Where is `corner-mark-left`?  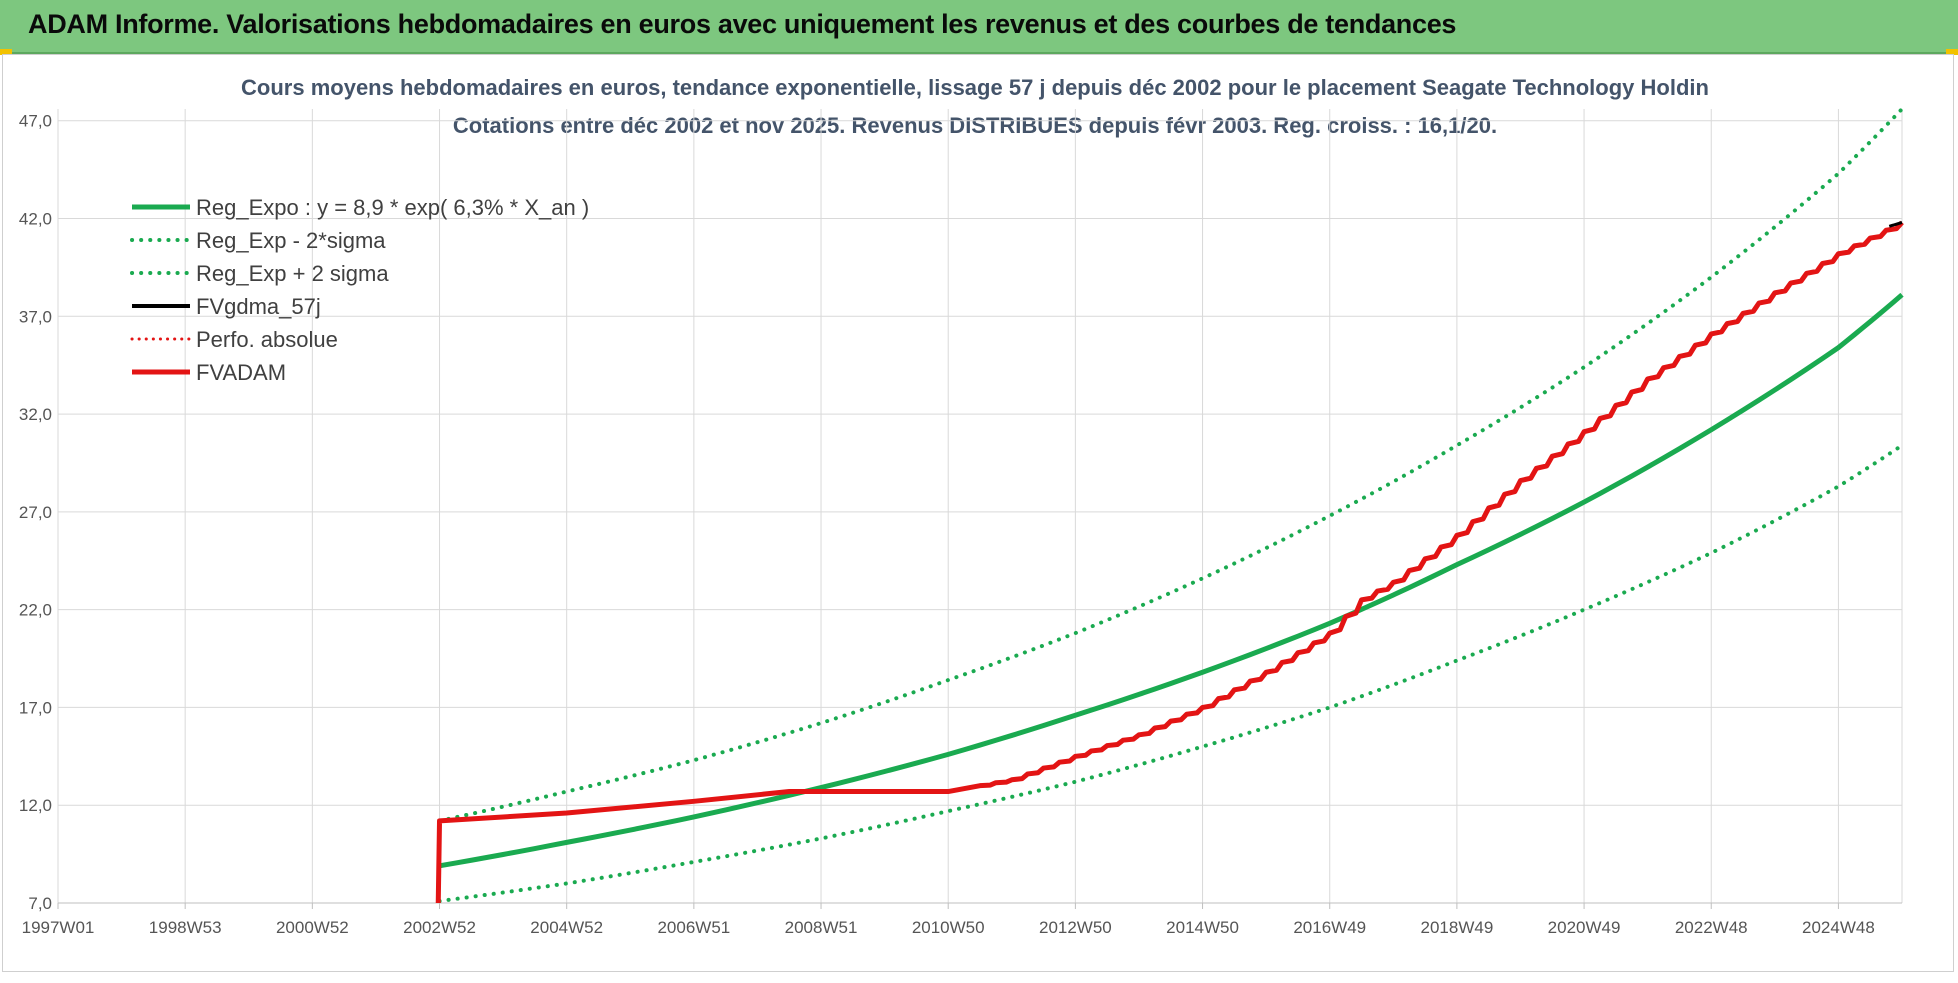
corner-mark-left is located at coordinates (6, 52).